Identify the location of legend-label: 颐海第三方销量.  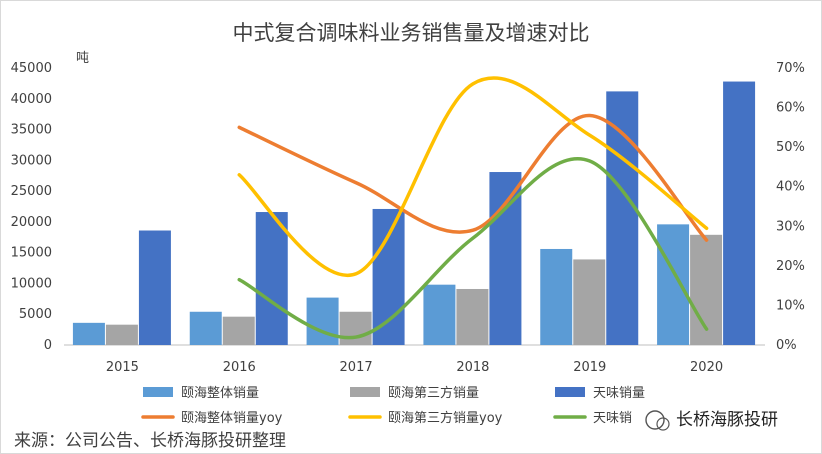
(433, 393).